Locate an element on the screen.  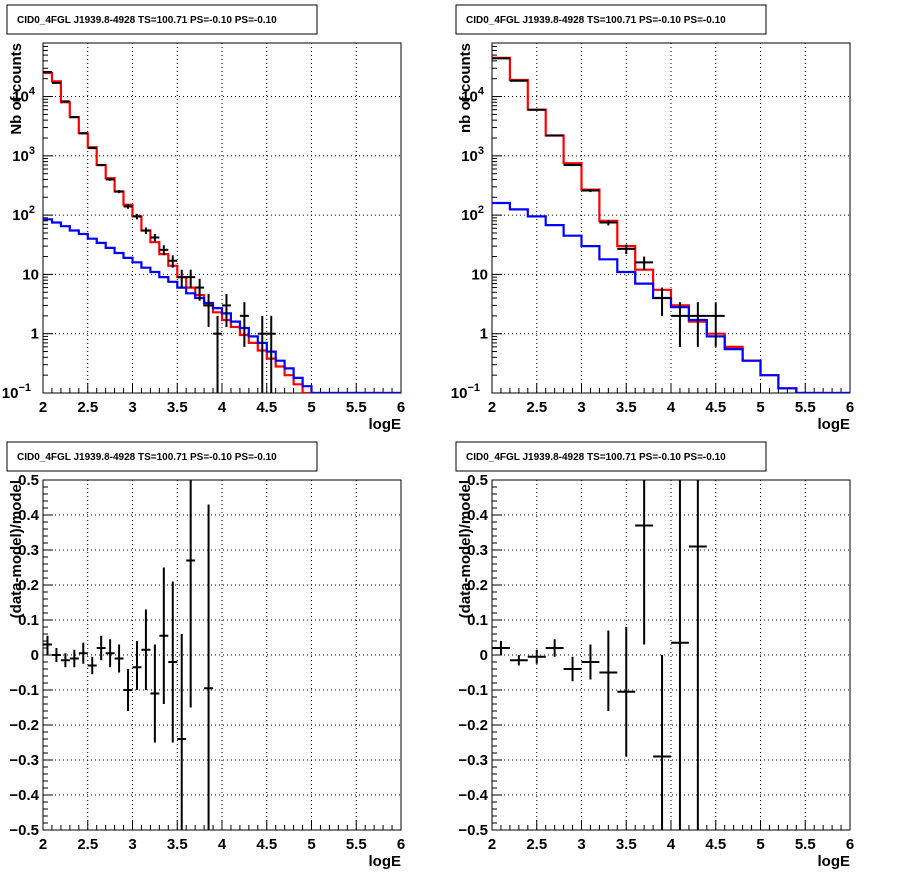
x-tick-label: 3.5 is located at coordinates (177, 844).